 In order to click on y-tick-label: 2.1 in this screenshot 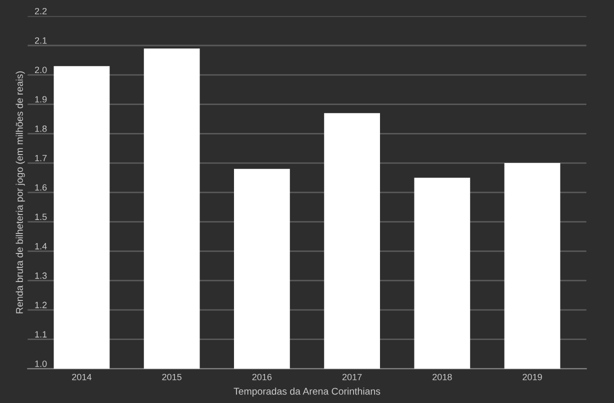, I will do `click(40, 40)`.